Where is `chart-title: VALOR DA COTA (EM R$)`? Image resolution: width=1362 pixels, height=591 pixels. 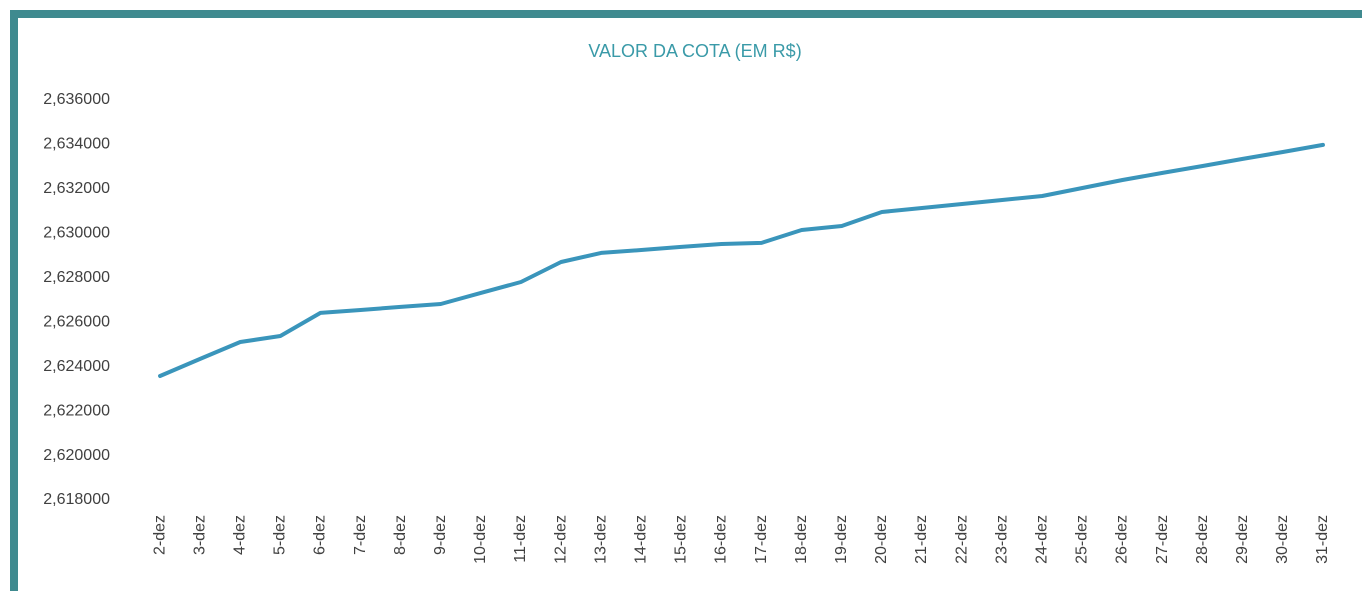 chart-title: VALOR DA COTA (EM R$) is located at coordinates (694, 51).